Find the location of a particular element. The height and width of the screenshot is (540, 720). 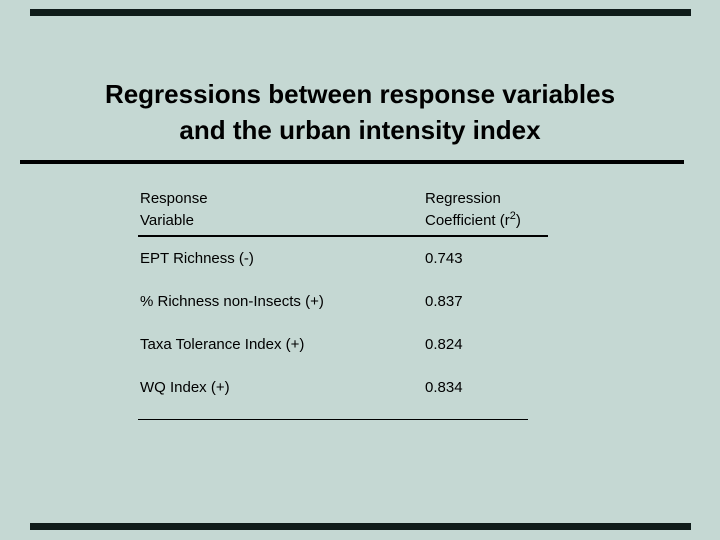

header-variable: Variable is located at coordinates (167, 220).